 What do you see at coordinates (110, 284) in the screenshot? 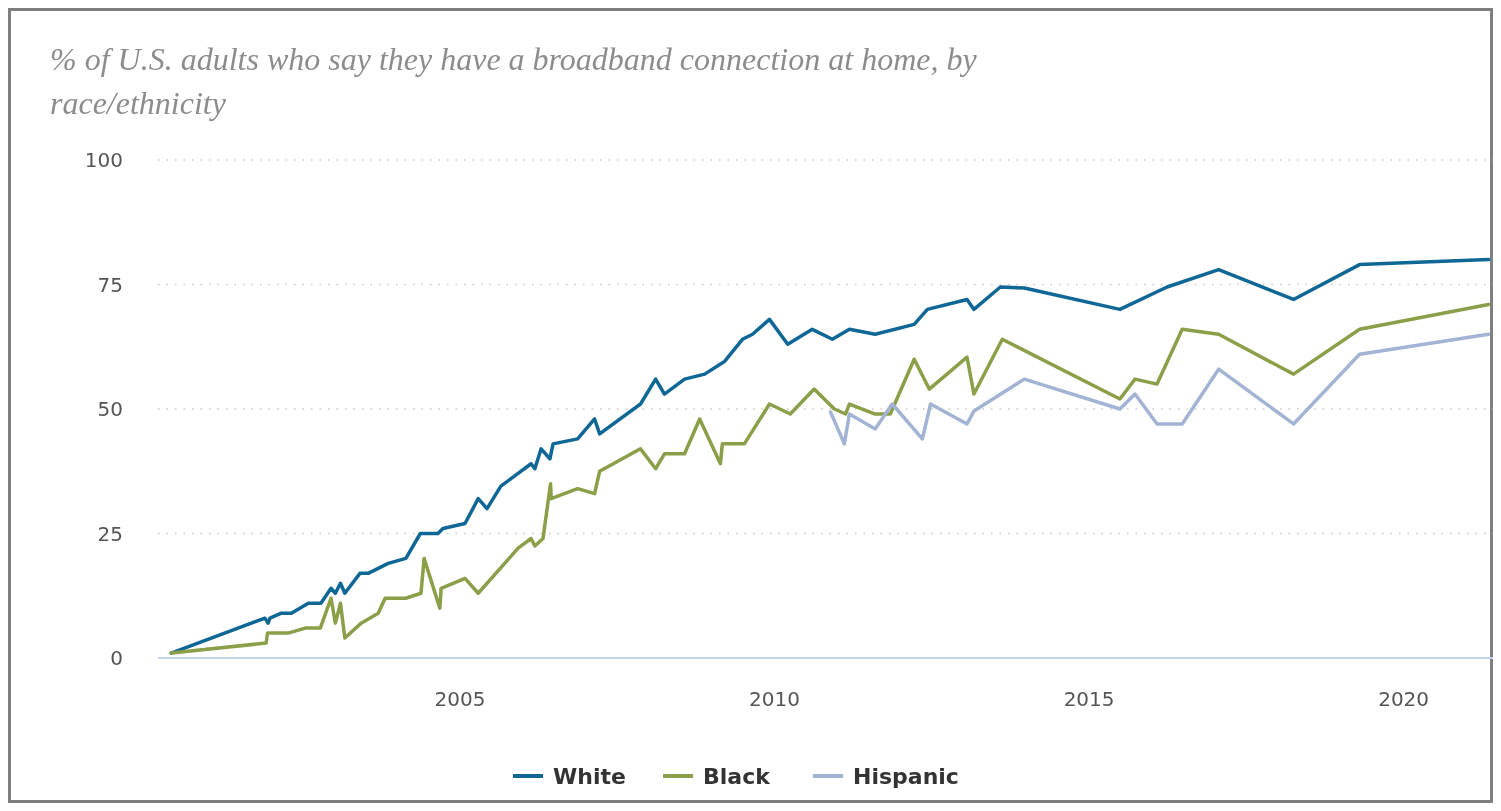
I see `y-tick-label: 75` at bounding box center [110, 284].